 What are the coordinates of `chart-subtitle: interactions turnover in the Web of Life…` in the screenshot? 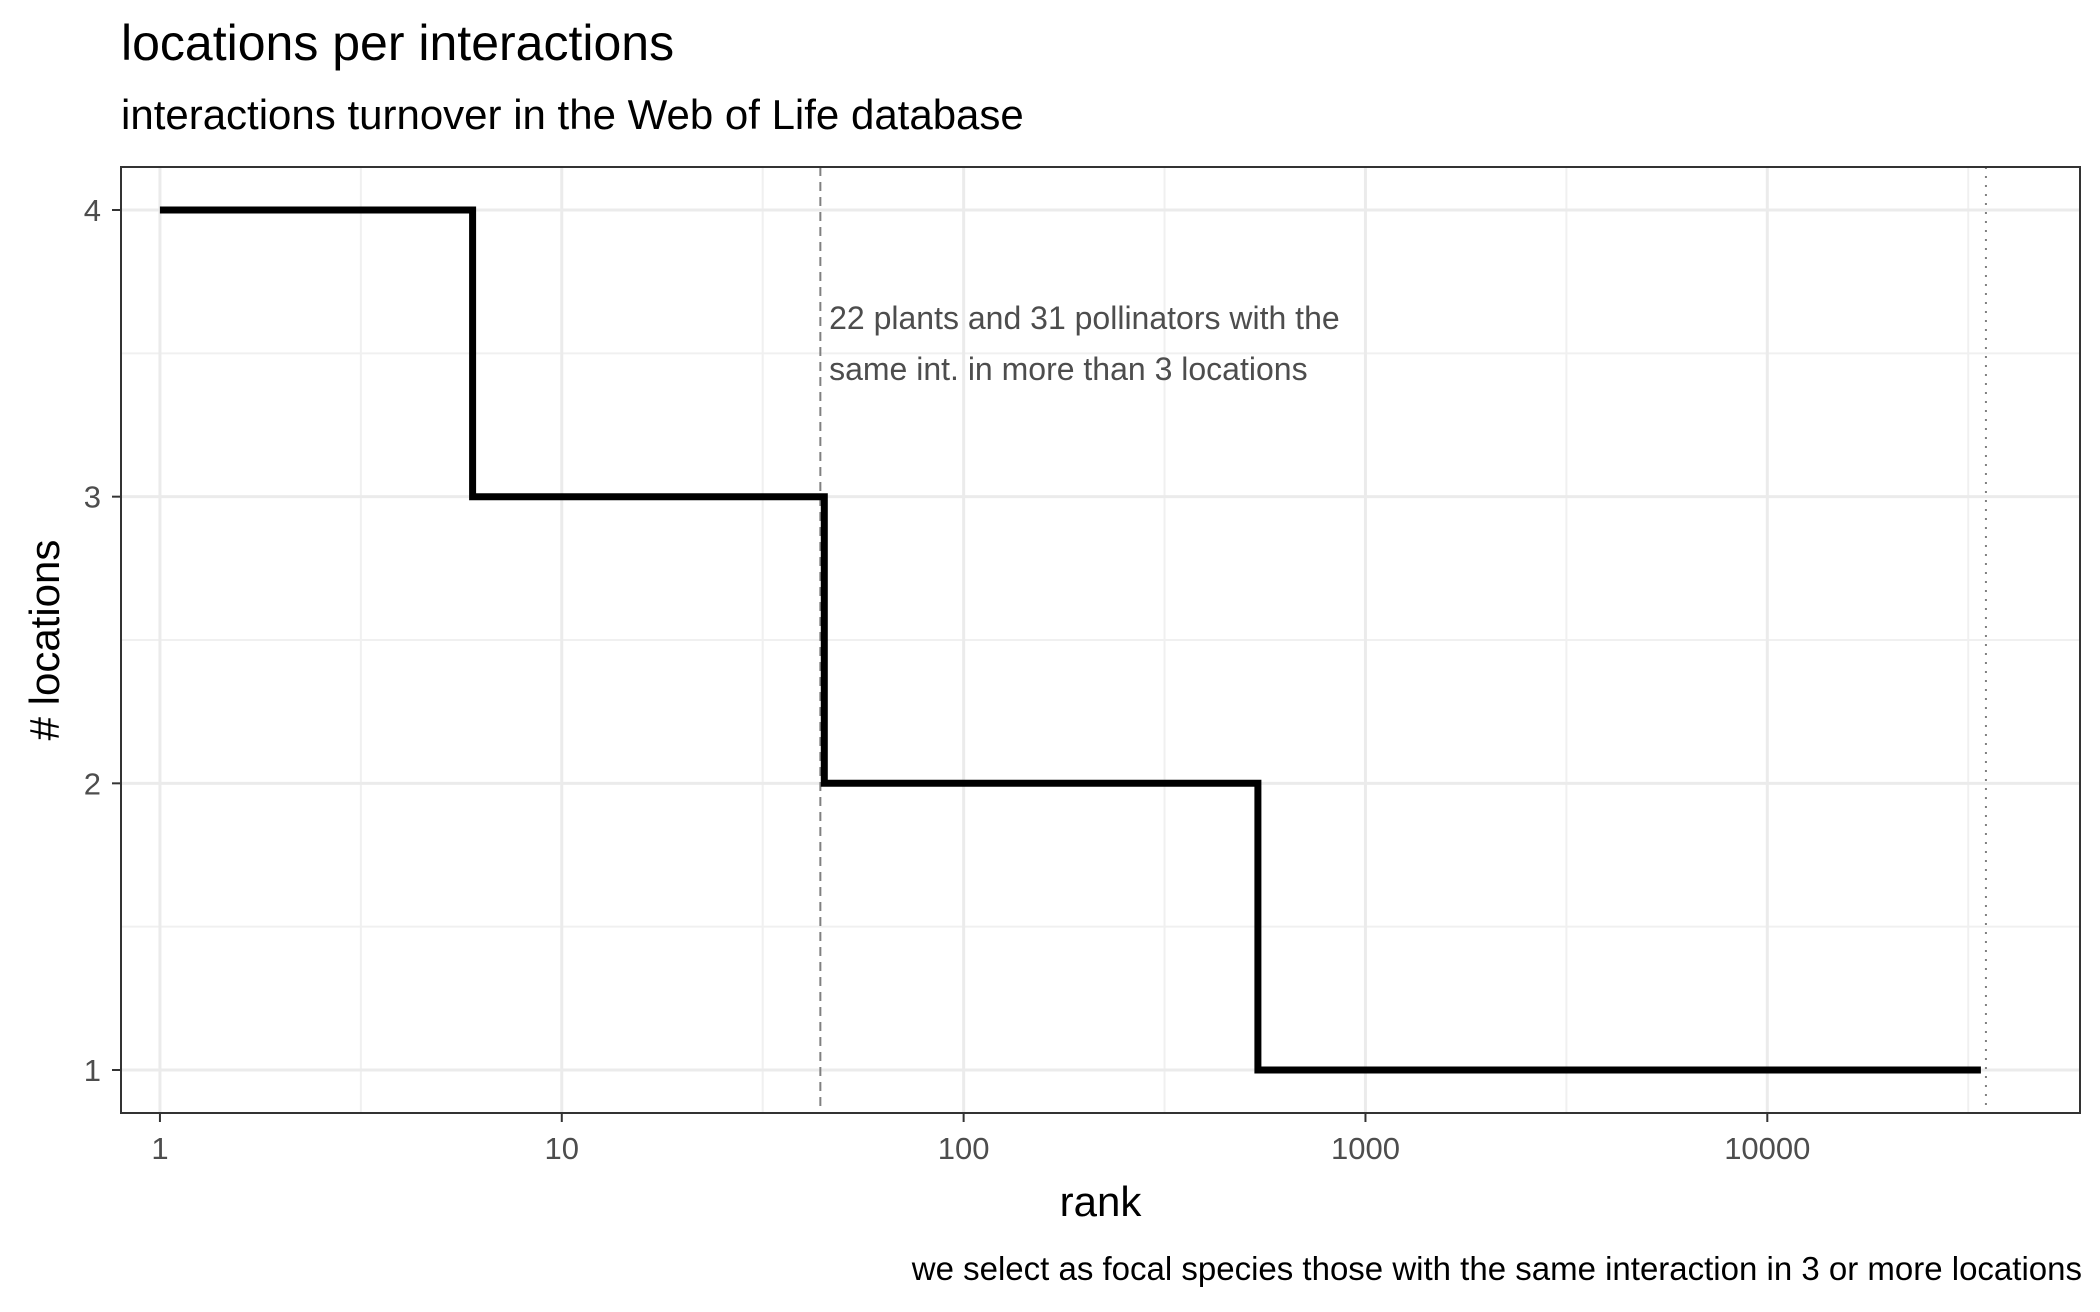 It's located at (572, 114).